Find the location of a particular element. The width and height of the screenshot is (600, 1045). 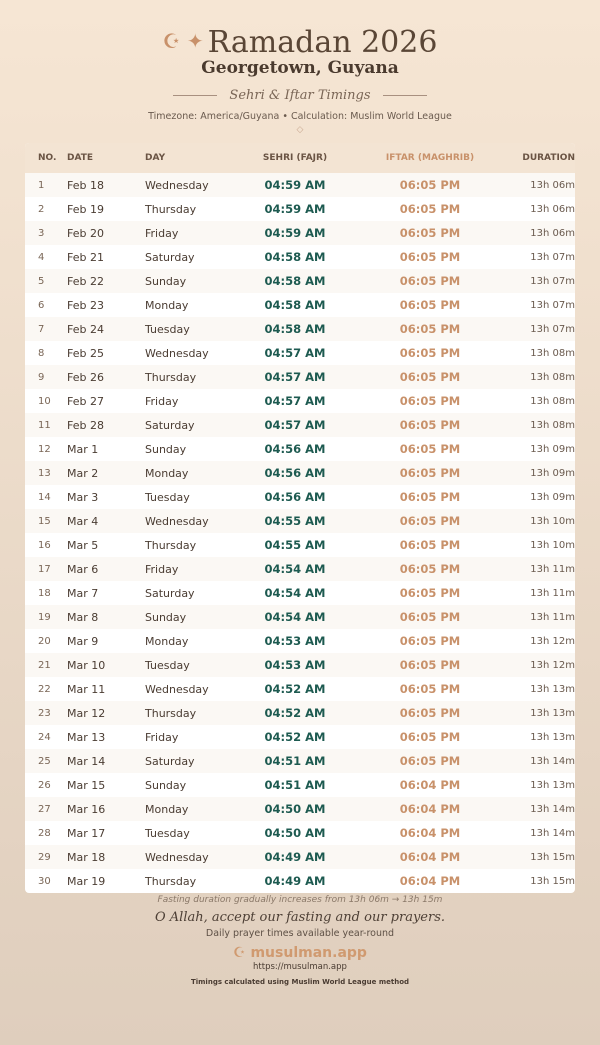

table-row: 6 Feb 23 Monday 04:58 AM 06:05 PM 13h 07m is located at coordinates (300, 305).